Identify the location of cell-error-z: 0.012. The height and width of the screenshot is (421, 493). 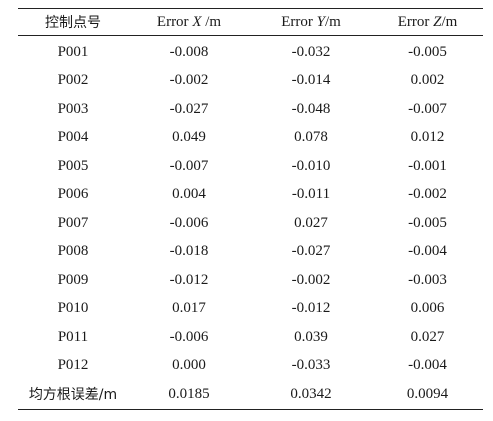
(427, 137).